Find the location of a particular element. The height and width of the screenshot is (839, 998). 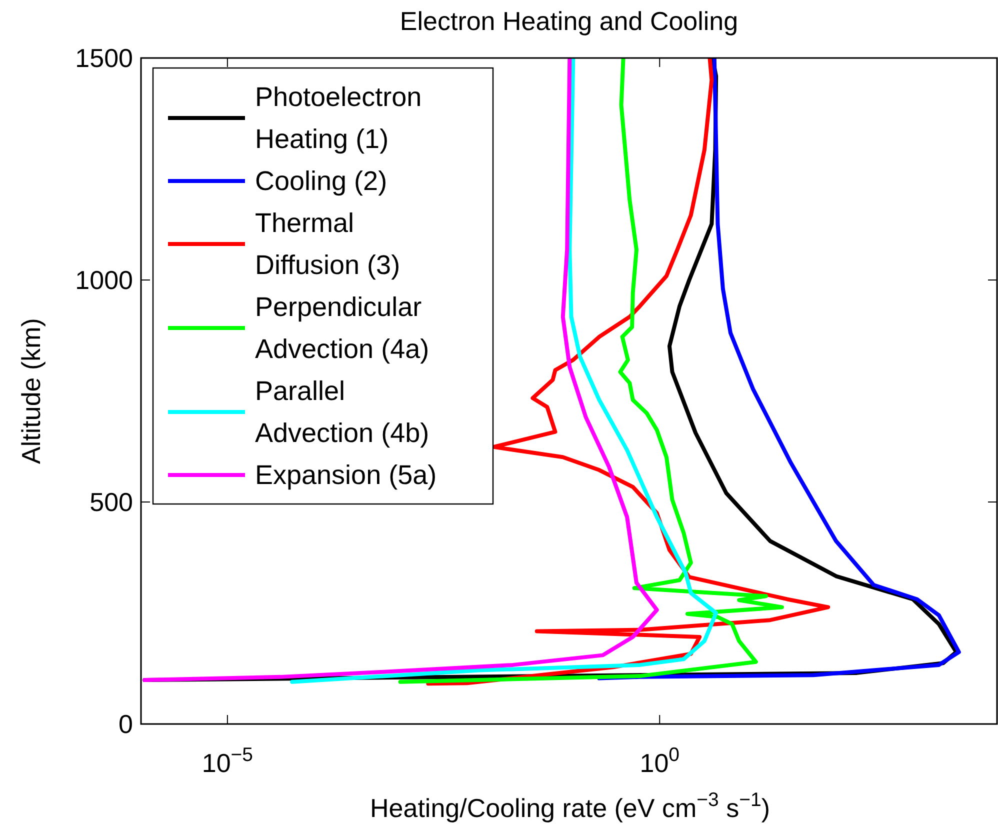

legend-label: Cooling (2) is located at coordinates (321, 181).